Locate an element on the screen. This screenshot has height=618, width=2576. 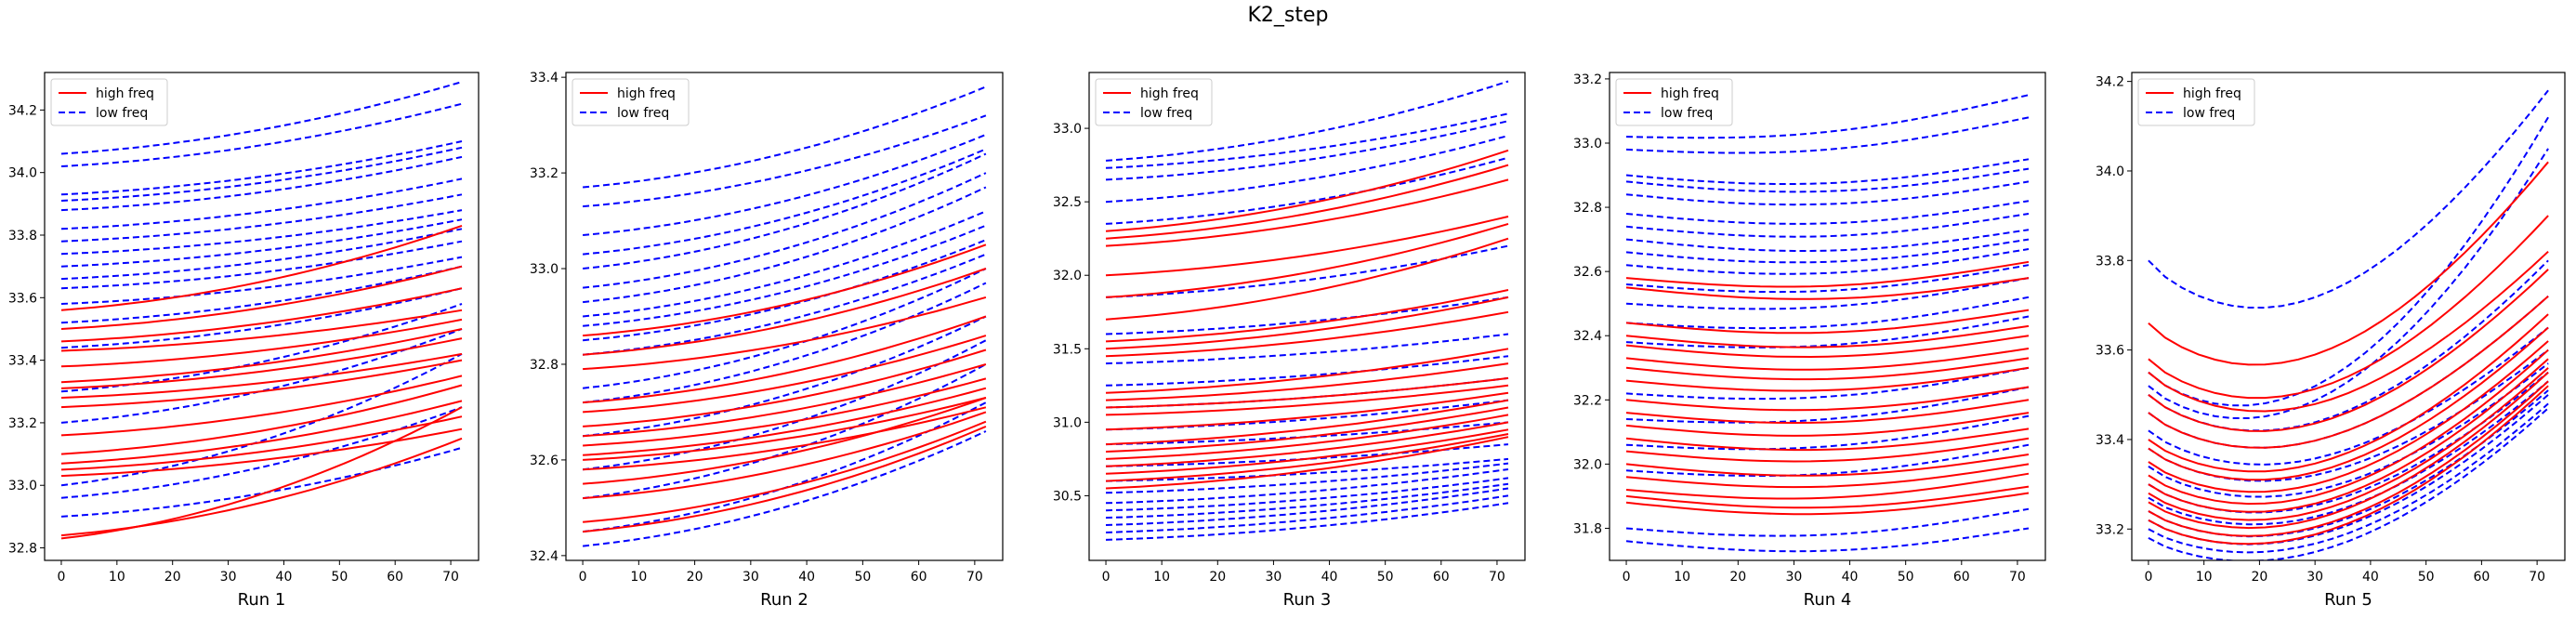
y-tick-label: 34.2 is located at coordinates (2110, 82).